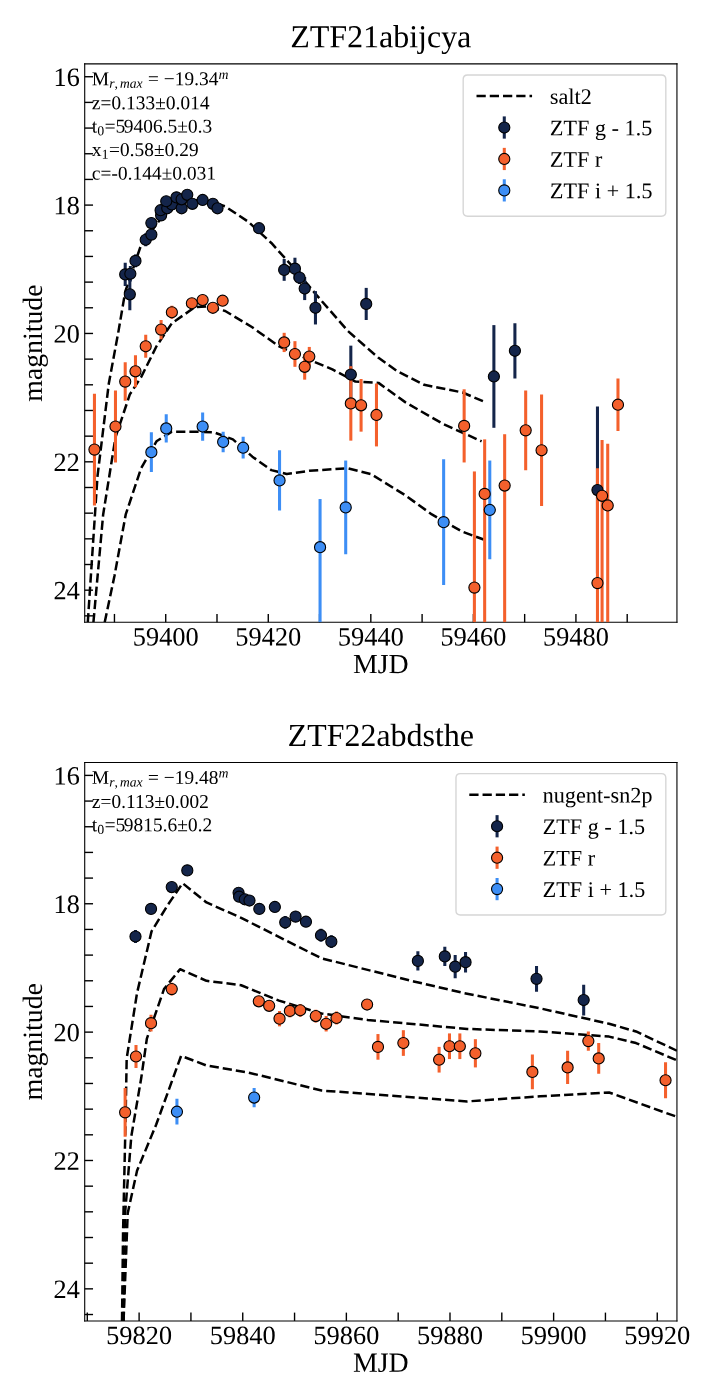 This screenshot has width=724, height=1389. I want to click on x-tick-label: 59480, so click(576, 636).